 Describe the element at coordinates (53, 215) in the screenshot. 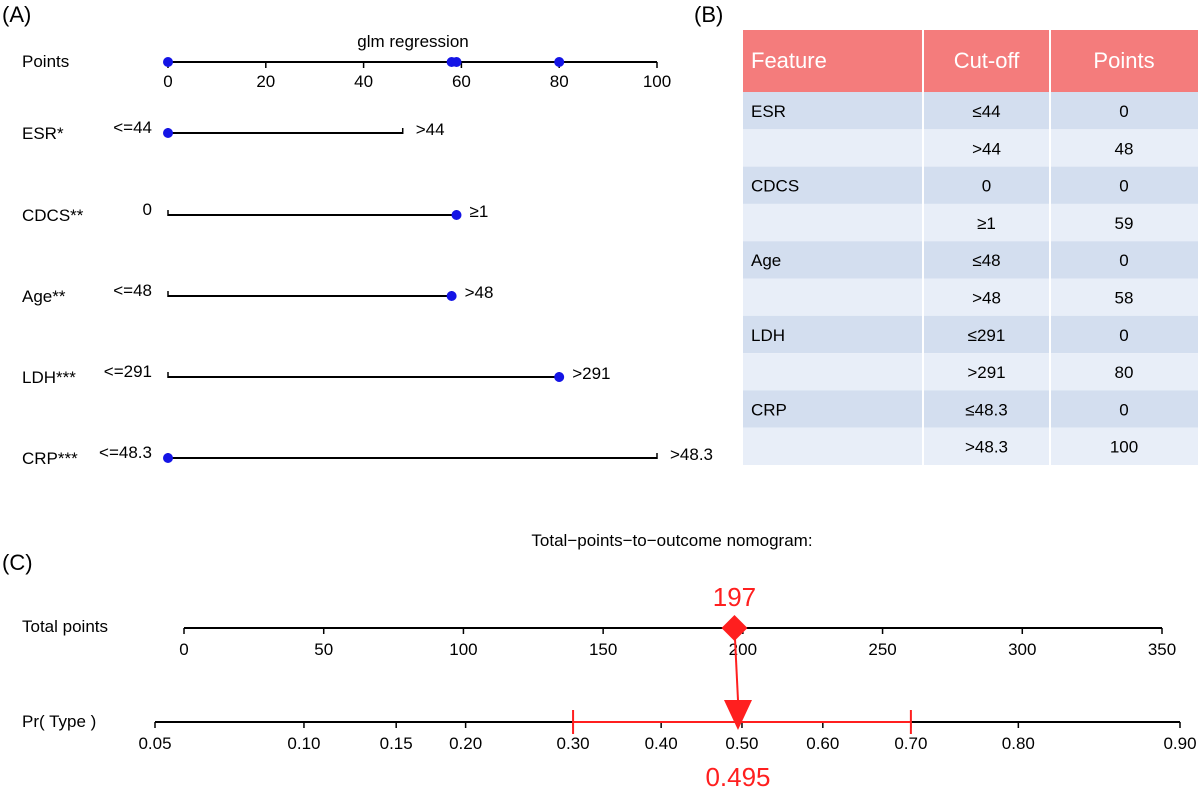

I see `variable-label: CDCS**` at that location.